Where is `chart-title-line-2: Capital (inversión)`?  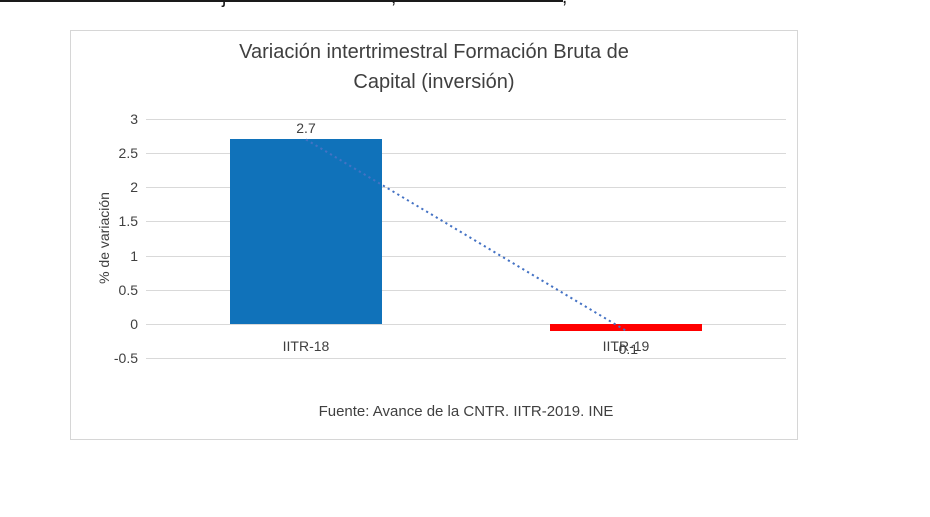 chart-title-line-2: Capital (inversión) is located at coordinates (434, 82).